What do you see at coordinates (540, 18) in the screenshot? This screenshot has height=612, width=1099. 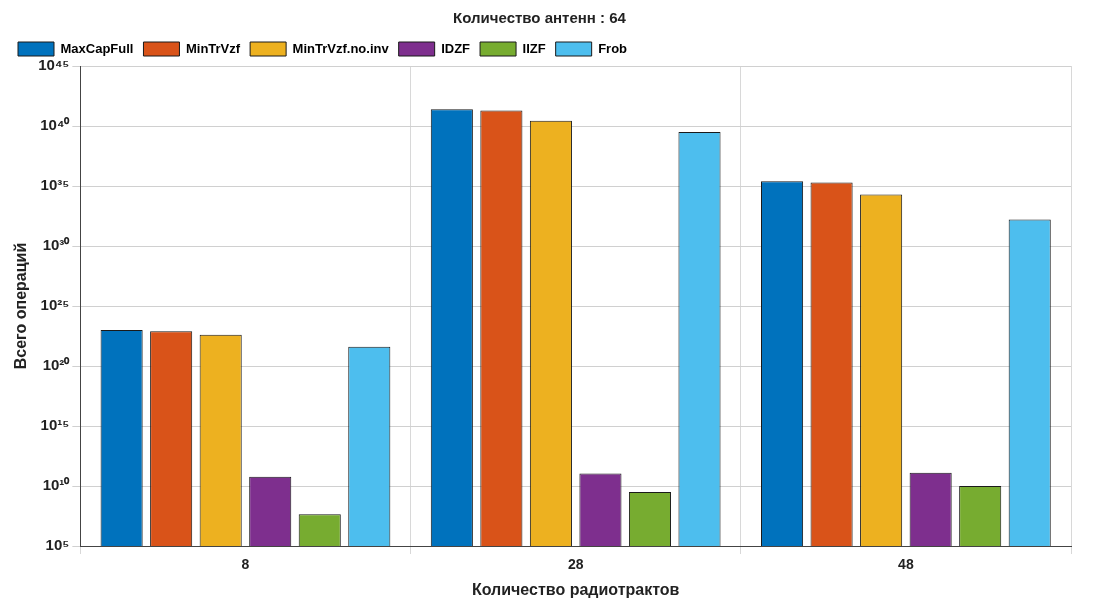 I see `chart-title: Количество антенн : 64` at bounding box center [540, 18].